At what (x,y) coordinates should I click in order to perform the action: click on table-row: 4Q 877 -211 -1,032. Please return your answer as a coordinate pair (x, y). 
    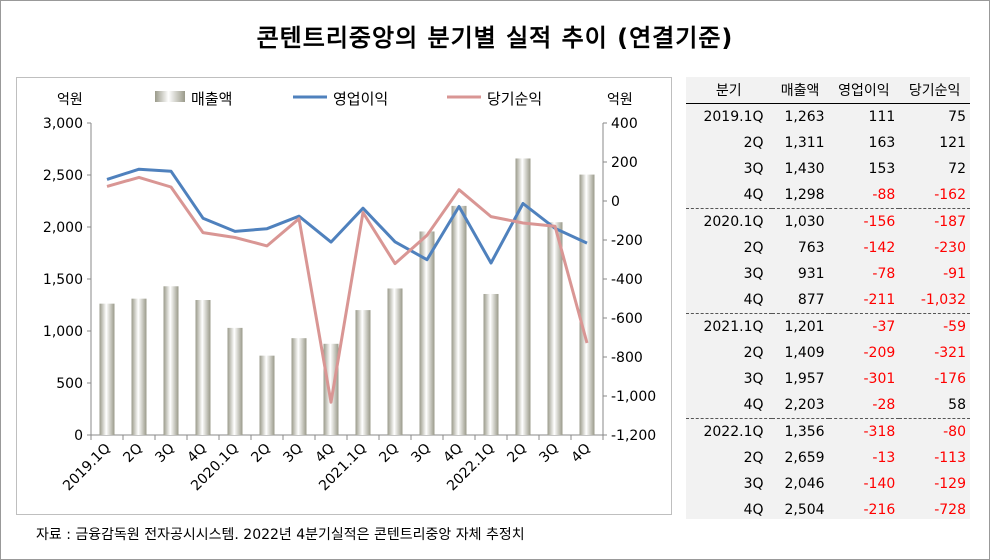
    Looking at the image, I should click on (828, 300).